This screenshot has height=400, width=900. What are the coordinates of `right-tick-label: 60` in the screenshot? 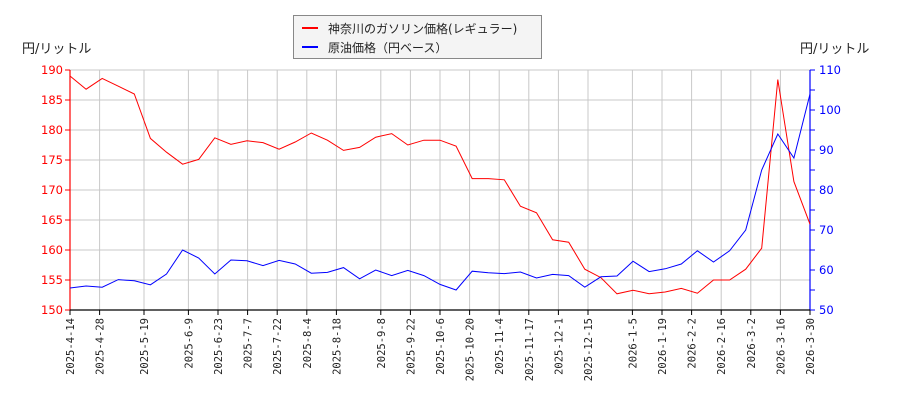 It's located at (826, 270).